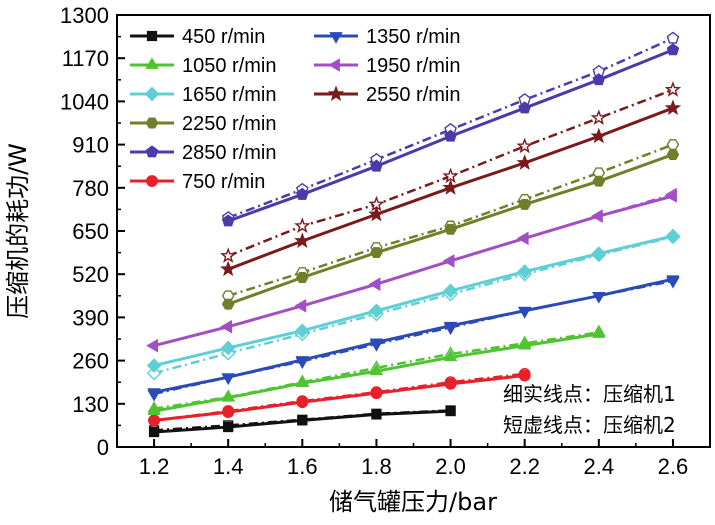 The height and width of the screenshot is (525, 715). Describe the element at coordinates (589, 425) in the screenshot. I see `annotation-compressor-2: 短虚线点：压缩机2` at that location.